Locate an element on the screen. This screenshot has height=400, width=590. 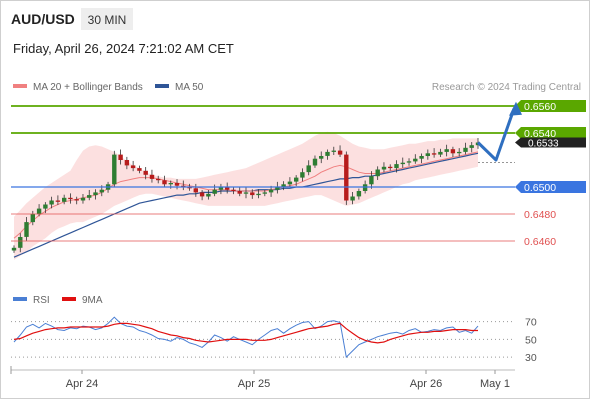
level-tag-0.6560 is located at coordinates (550, 106).